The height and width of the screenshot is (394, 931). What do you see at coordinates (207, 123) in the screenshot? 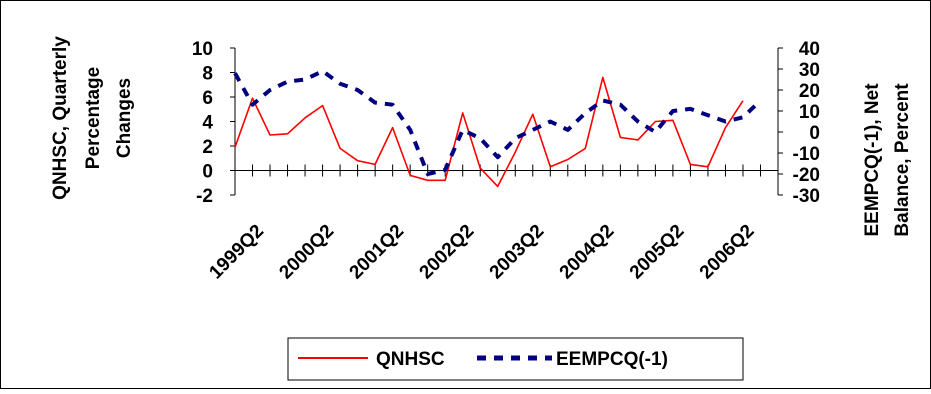
I see `left-axis-tick-label: 4` at bounding box center [207, 123].